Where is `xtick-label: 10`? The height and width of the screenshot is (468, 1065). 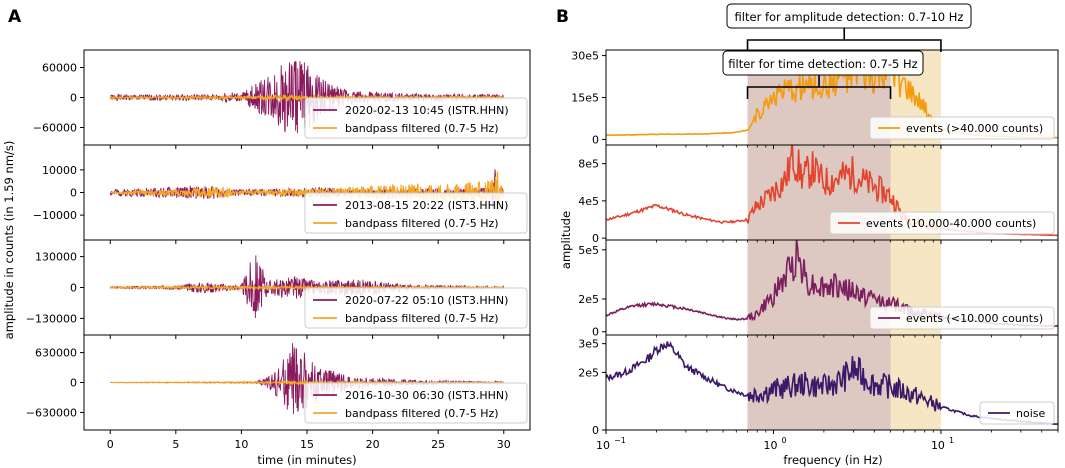 xtick-label: 10 is located at coordinates (241, 444).